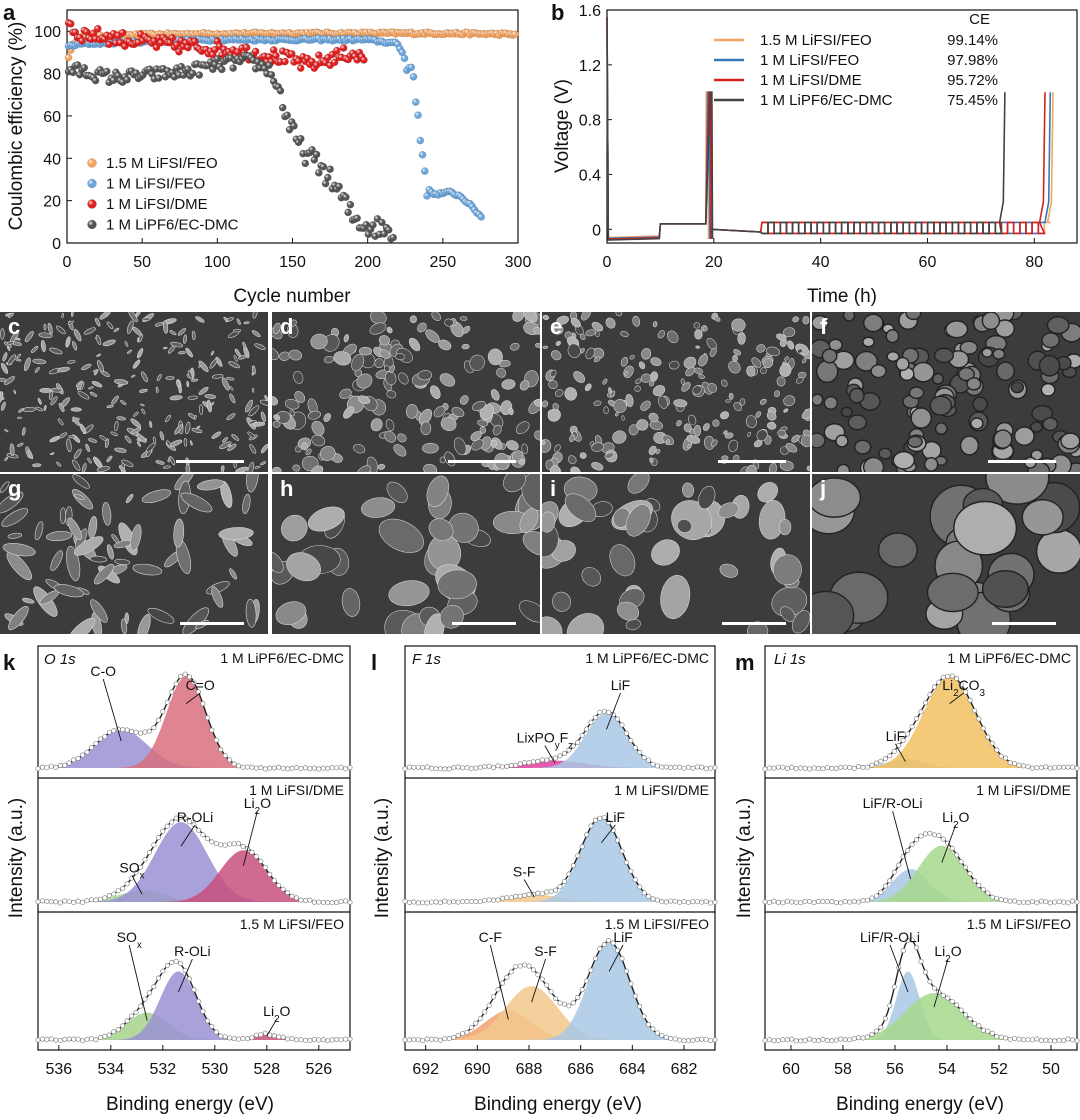 This screenshot has height=1120, width=1080. What do you see at coordinates (620, 685) in the screenshot?
I see `xps-peak-label: LiF` at bounding box center [620, 685].